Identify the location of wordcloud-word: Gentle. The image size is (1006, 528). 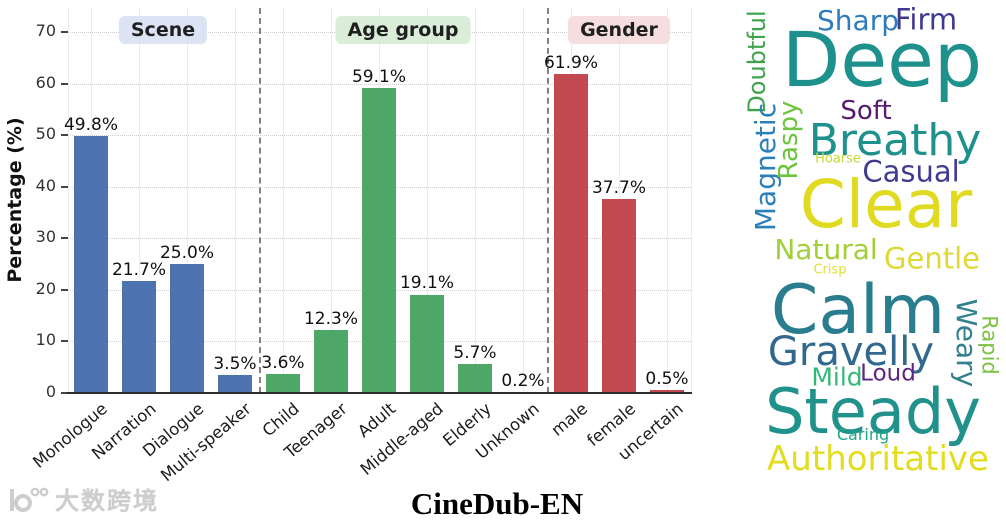
(932, 258).